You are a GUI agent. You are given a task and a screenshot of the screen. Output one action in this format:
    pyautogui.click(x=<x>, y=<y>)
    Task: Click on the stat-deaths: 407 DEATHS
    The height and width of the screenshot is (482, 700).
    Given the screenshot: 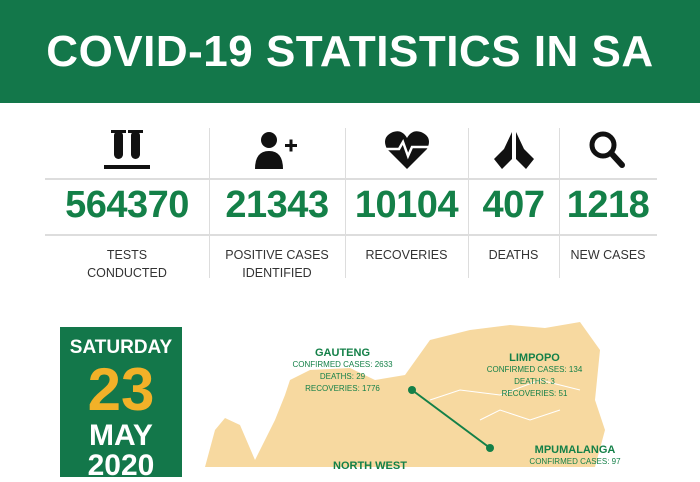 What is the action you would take?
    pyautogui.click(x=513, y=200)
    